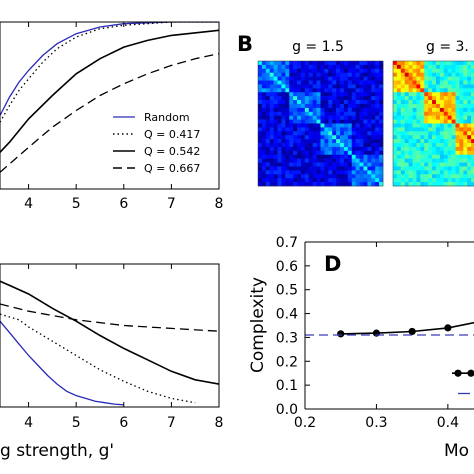  Describe the element at coordinates (123, 204) in the screenshot. I see `x-tick-label: 6` at that location.